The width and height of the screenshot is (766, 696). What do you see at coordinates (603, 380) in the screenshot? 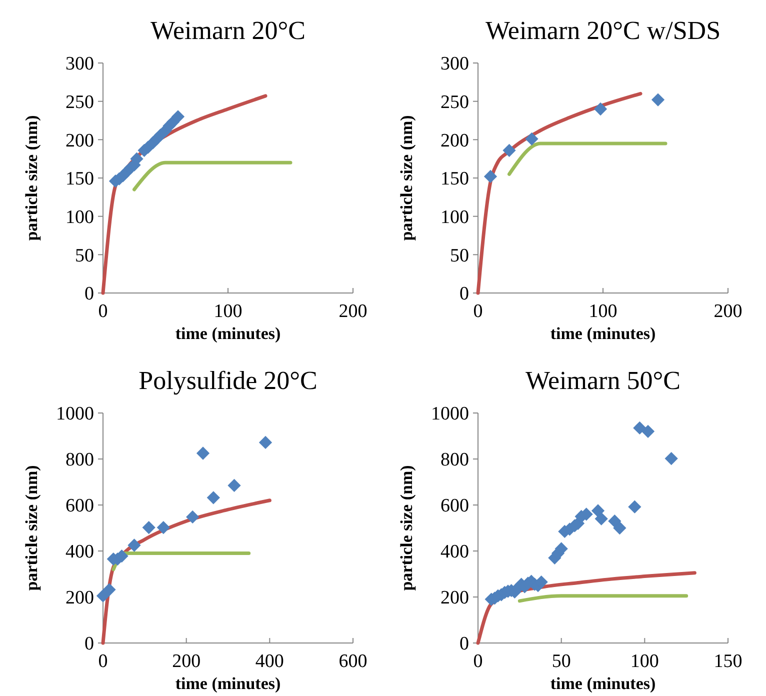
I see `chart-title: Weimarn 50°C` at bounding box center [603, 380].